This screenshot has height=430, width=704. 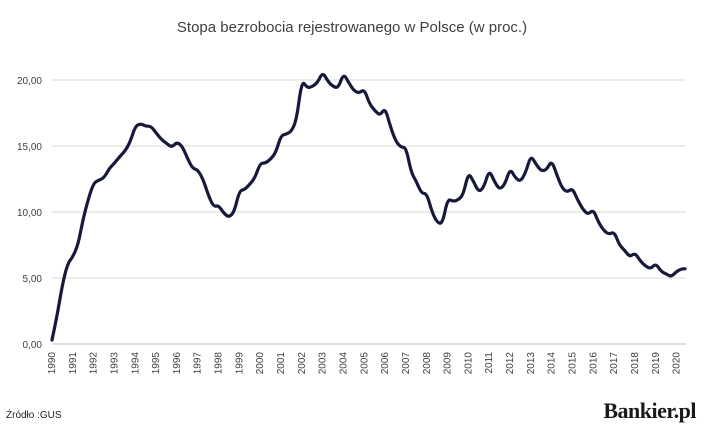 What do you see at coordinates (385, 363) in the screenshot?
I see `x-tick-label: 2006` at bounding box center [385, 363].